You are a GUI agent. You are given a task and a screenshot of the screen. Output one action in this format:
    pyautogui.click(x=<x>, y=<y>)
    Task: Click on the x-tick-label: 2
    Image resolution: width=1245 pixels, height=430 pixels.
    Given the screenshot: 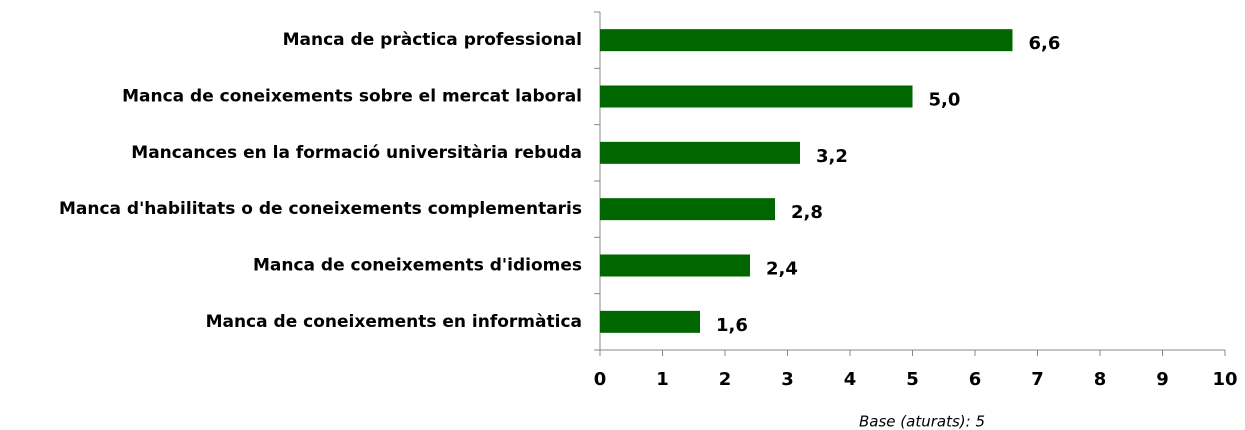 What is the action you would take?
    pyautogui.click(x=725, y=379)
    